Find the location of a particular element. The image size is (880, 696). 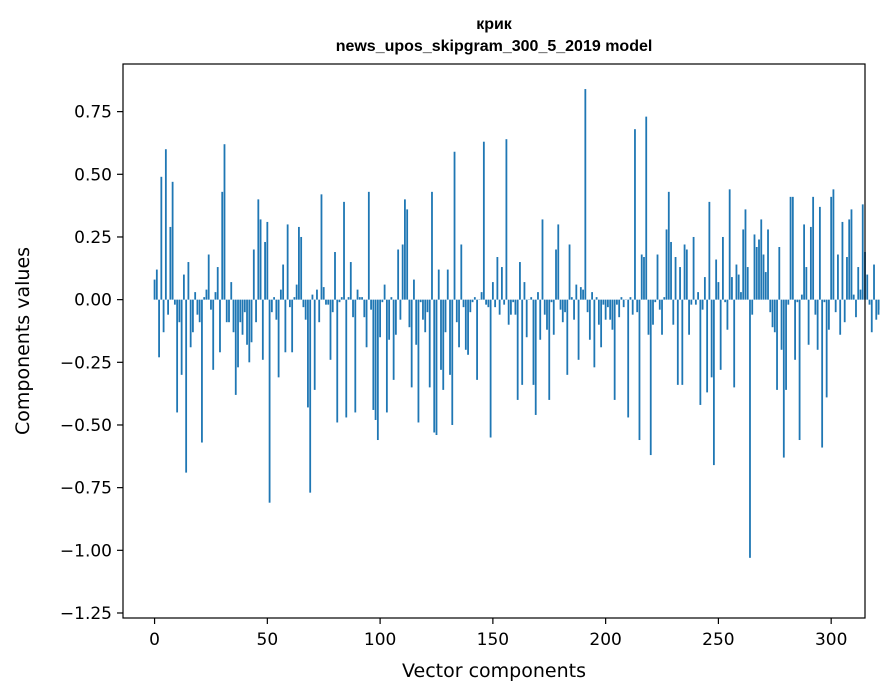

x-axis-ticks: 0 50 100 150 200 250 300 is located at coordinates (498, 634).